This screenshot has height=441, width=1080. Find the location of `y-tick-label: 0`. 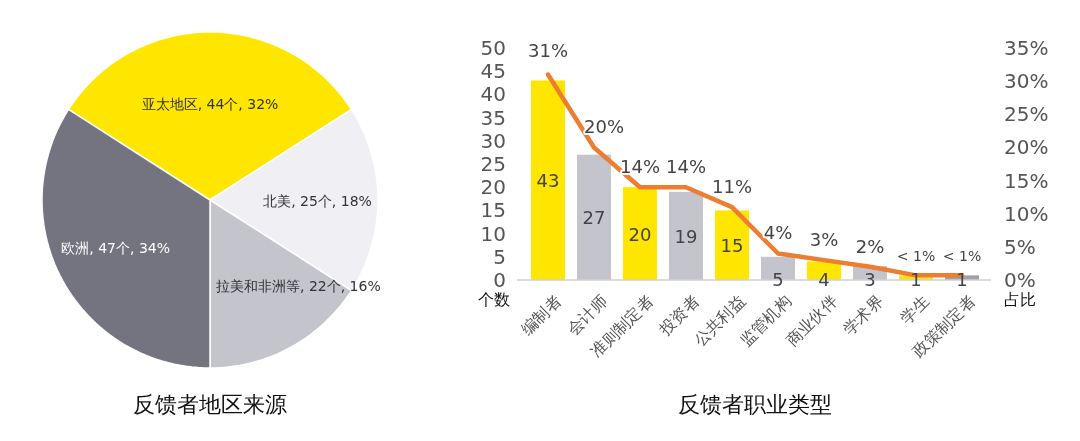

y-tick-label: 0 is located at coordinates (499, 280).